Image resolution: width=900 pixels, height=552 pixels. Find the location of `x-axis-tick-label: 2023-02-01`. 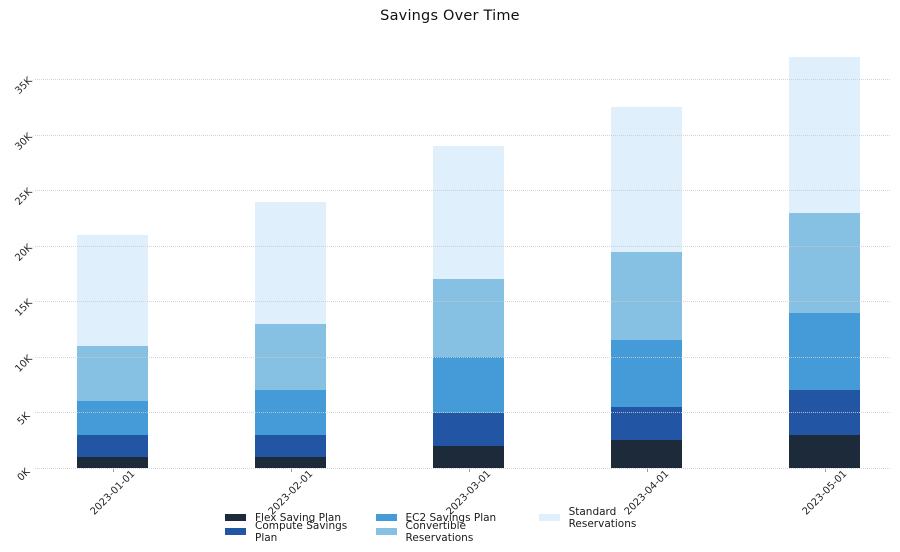

x-axis-tick-label: 2023-02-01 is located at coordinates (290, 493).